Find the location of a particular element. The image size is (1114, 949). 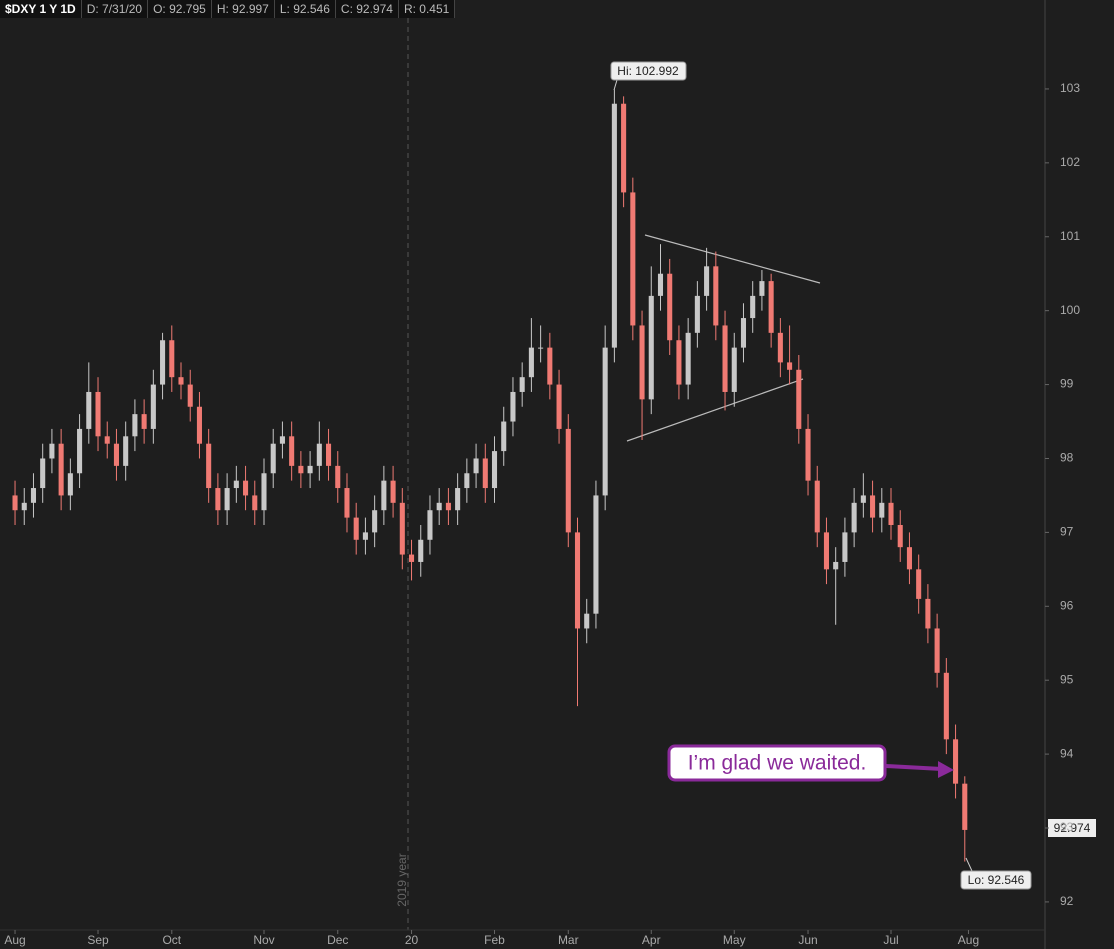

header-item: O: 92.795 is located at coordinates (180, 9).